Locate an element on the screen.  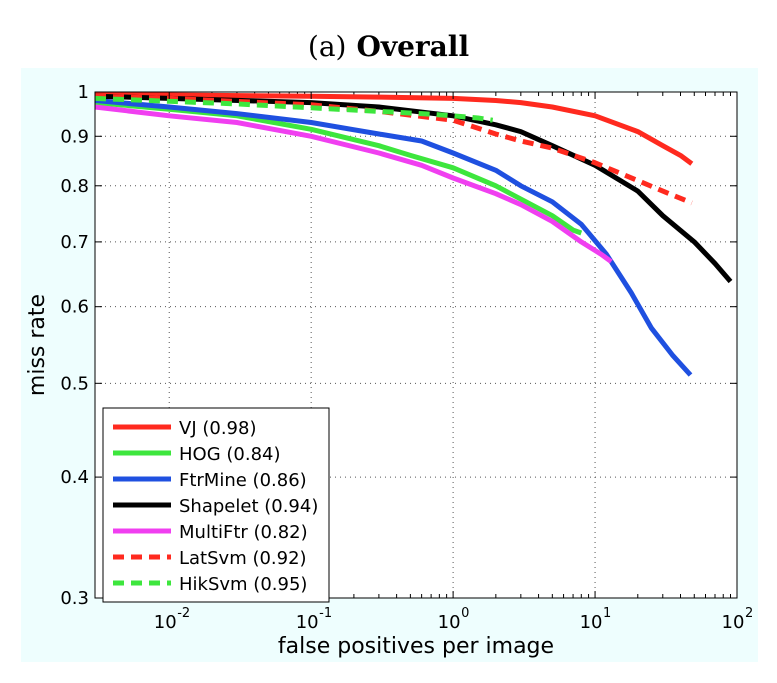
y-tick-label: 0.4 is located at coordinates (74, 477).